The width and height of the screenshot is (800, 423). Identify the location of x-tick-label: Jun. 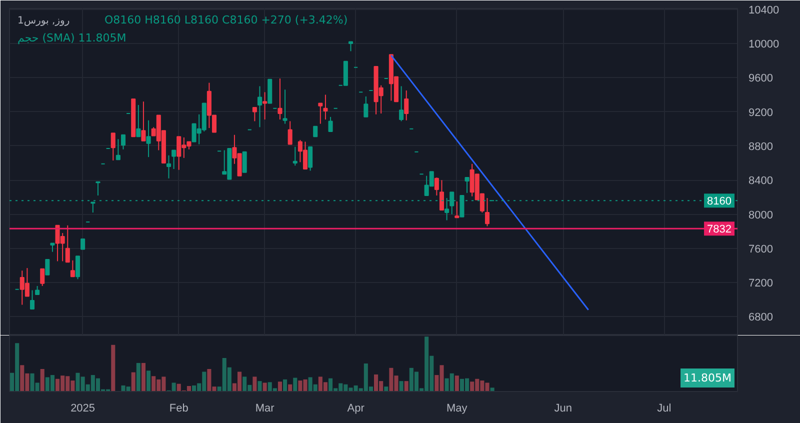
(563, 408).